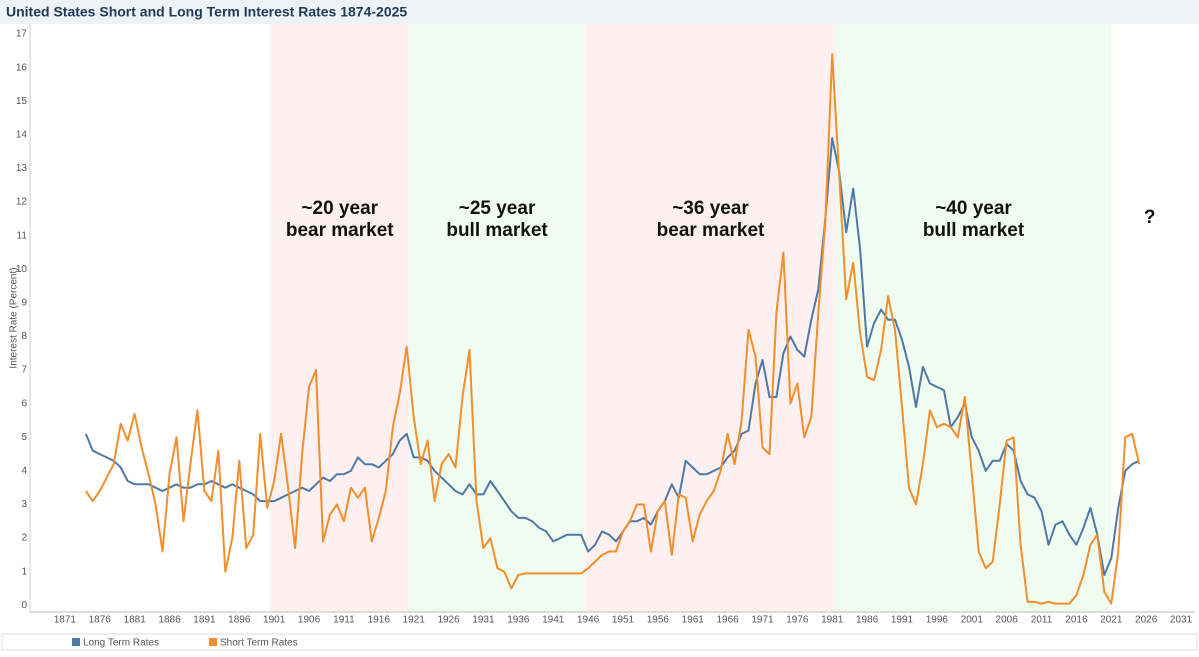 Image resolution: width=1199 pixels, height=657 pixels. I want to click on x-tick-label: 1966, so click(727, 620).